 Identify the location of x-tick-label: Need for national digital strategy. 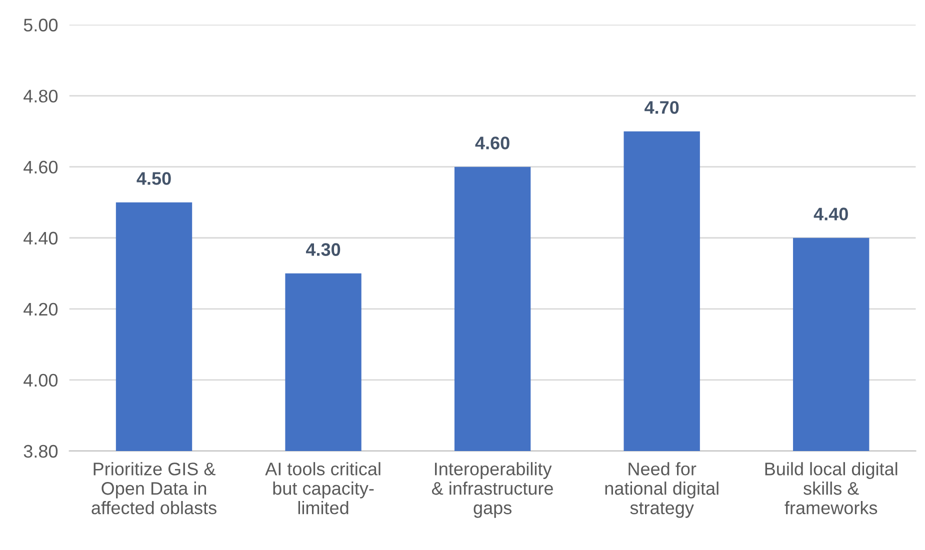
(661, 490).